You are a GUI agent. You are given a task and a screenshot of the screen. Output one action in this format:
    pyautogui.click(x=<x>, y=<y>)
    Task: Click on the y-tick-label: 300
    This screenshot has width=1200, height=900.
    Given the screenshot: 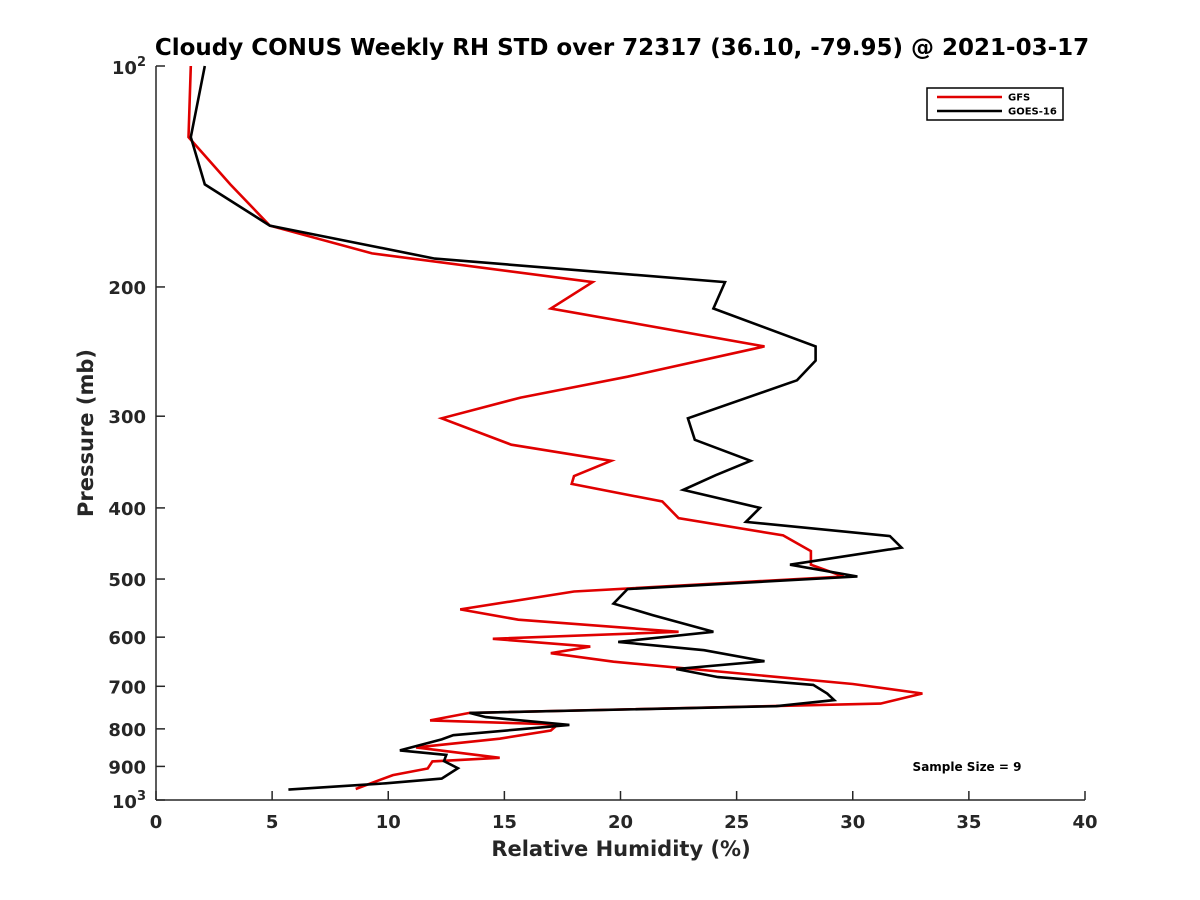 What is the action you would take?
    pyautogui.click(x=127, y=417)
    